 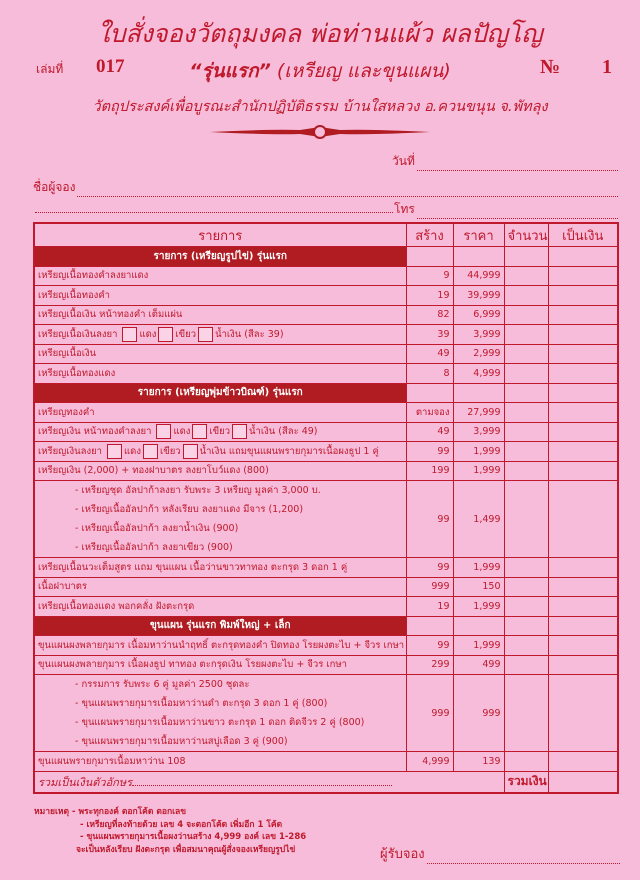 I want to click on price: 1,499, so click(x=478, y=519).